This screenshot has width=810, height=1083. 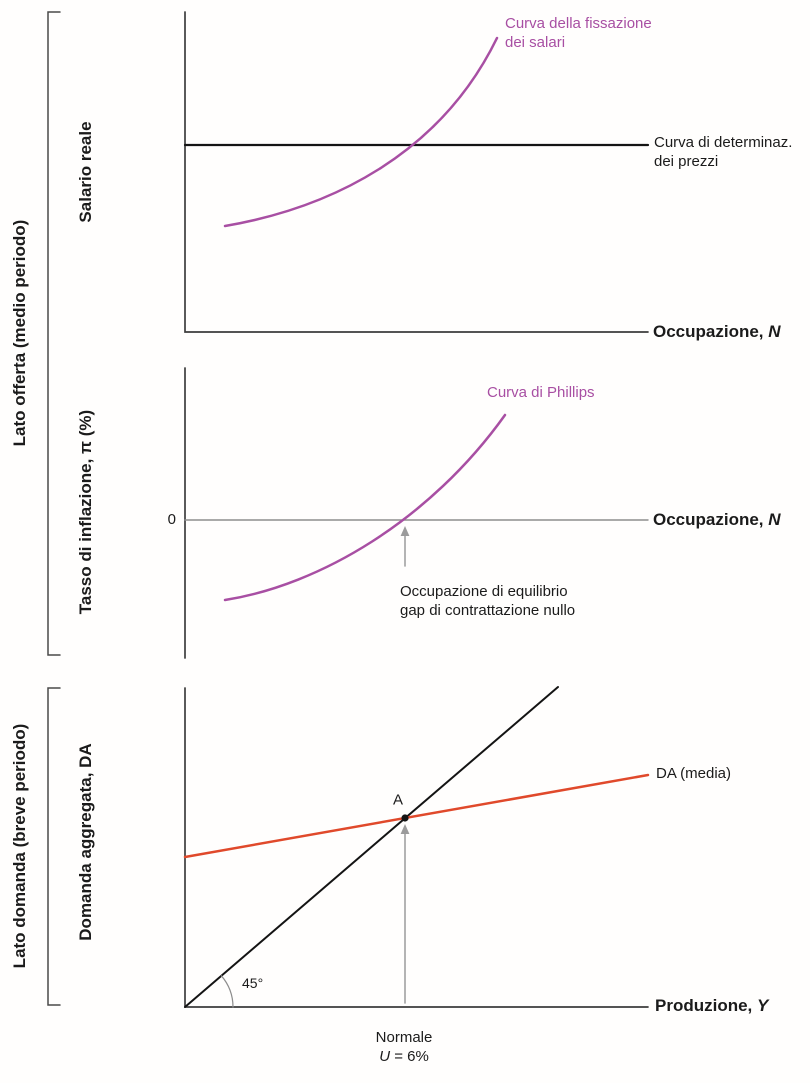 What do you see at coordinates (19, 846) in the screenshot?
I see `side-label-demand: Lato domanda (breve periodo)` at bounding box center [19, 846].